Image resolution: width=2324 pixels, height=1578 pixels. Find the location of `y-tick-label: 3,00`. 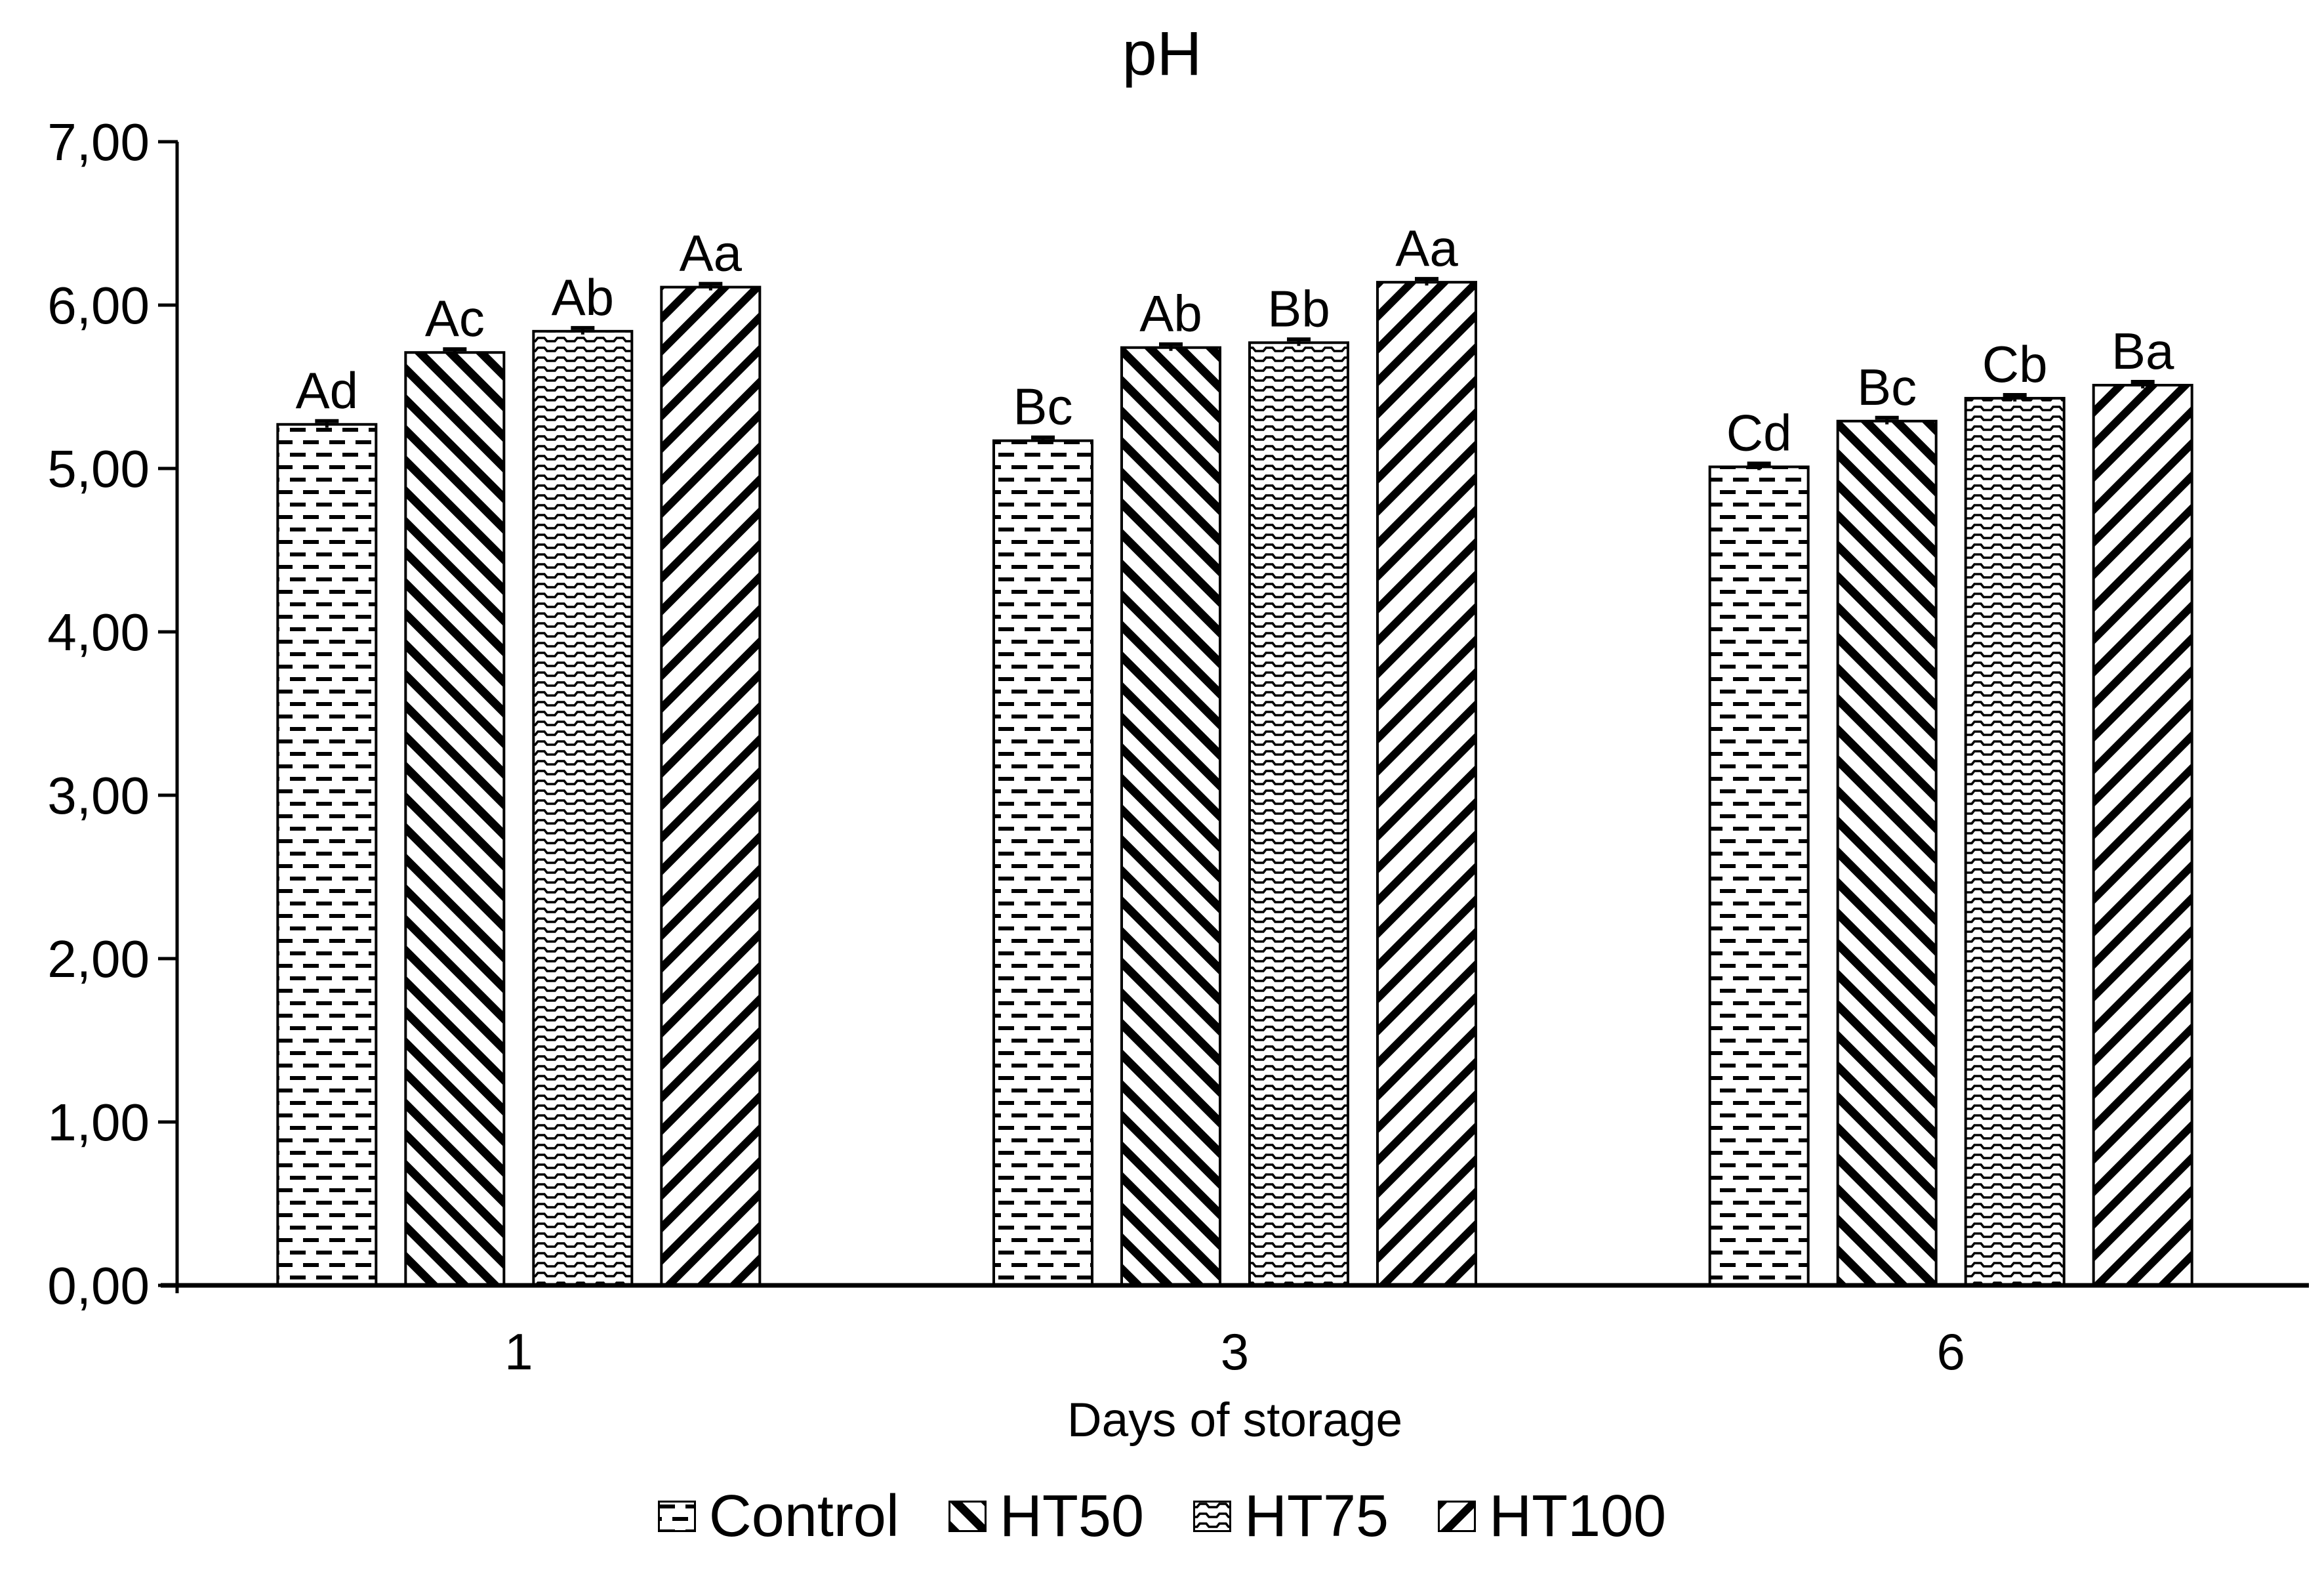

y-tick-label: 3,00 is located at coordinates (99, 796).